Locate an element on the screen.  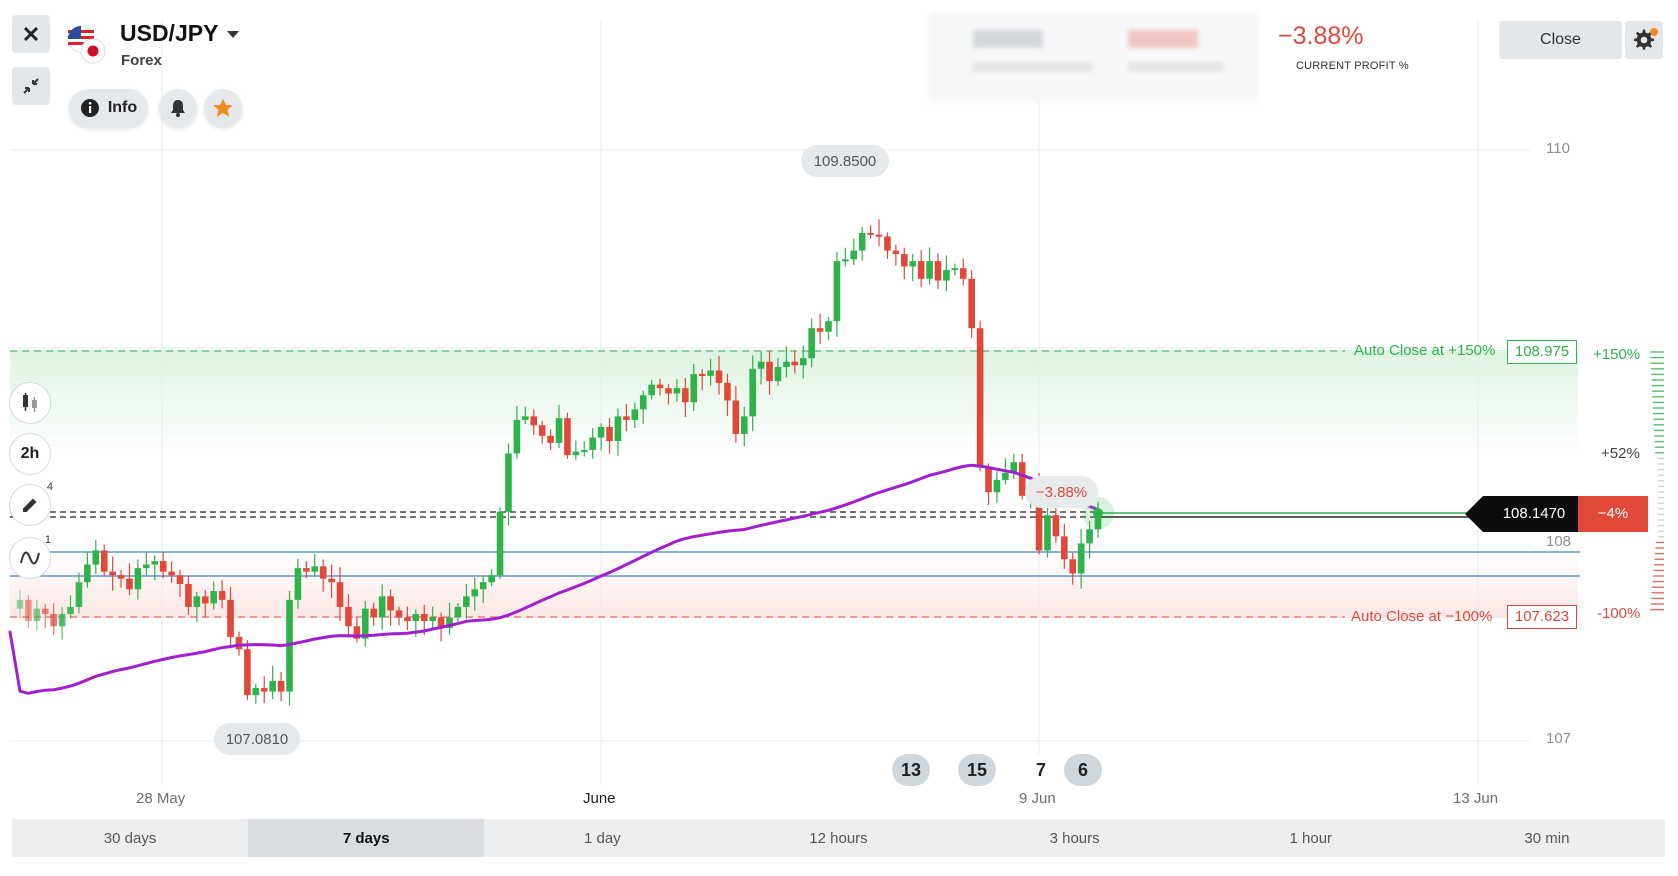
symbol-selector: USD/JPY is located at coordinates (180, 33).